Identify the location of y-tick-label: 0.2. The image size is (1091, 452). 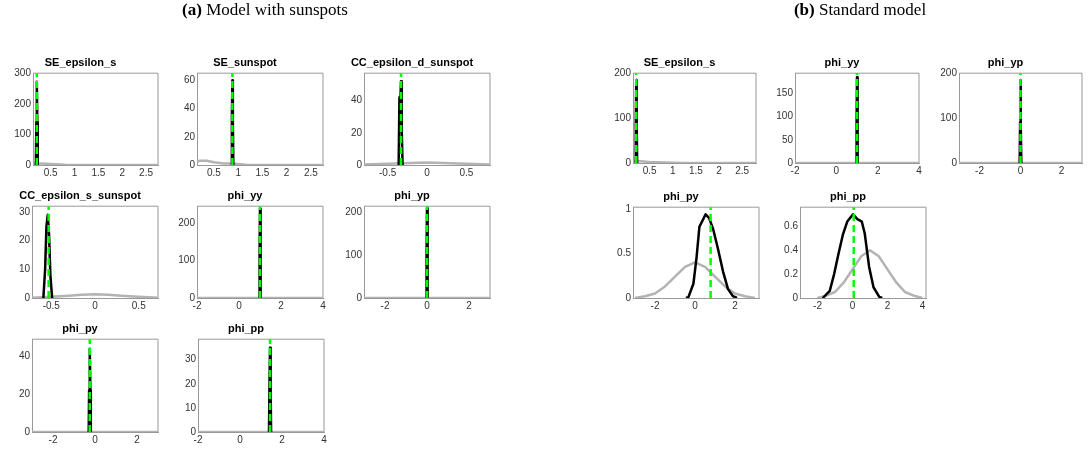
(791, 273).